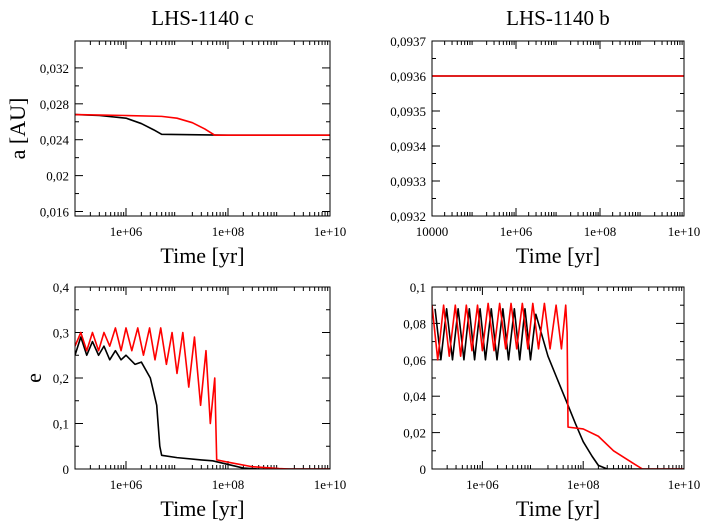 The width and height of the screenshot is (712, 529). I want to click on y-tick-label: 0,3, so click(61, 333).